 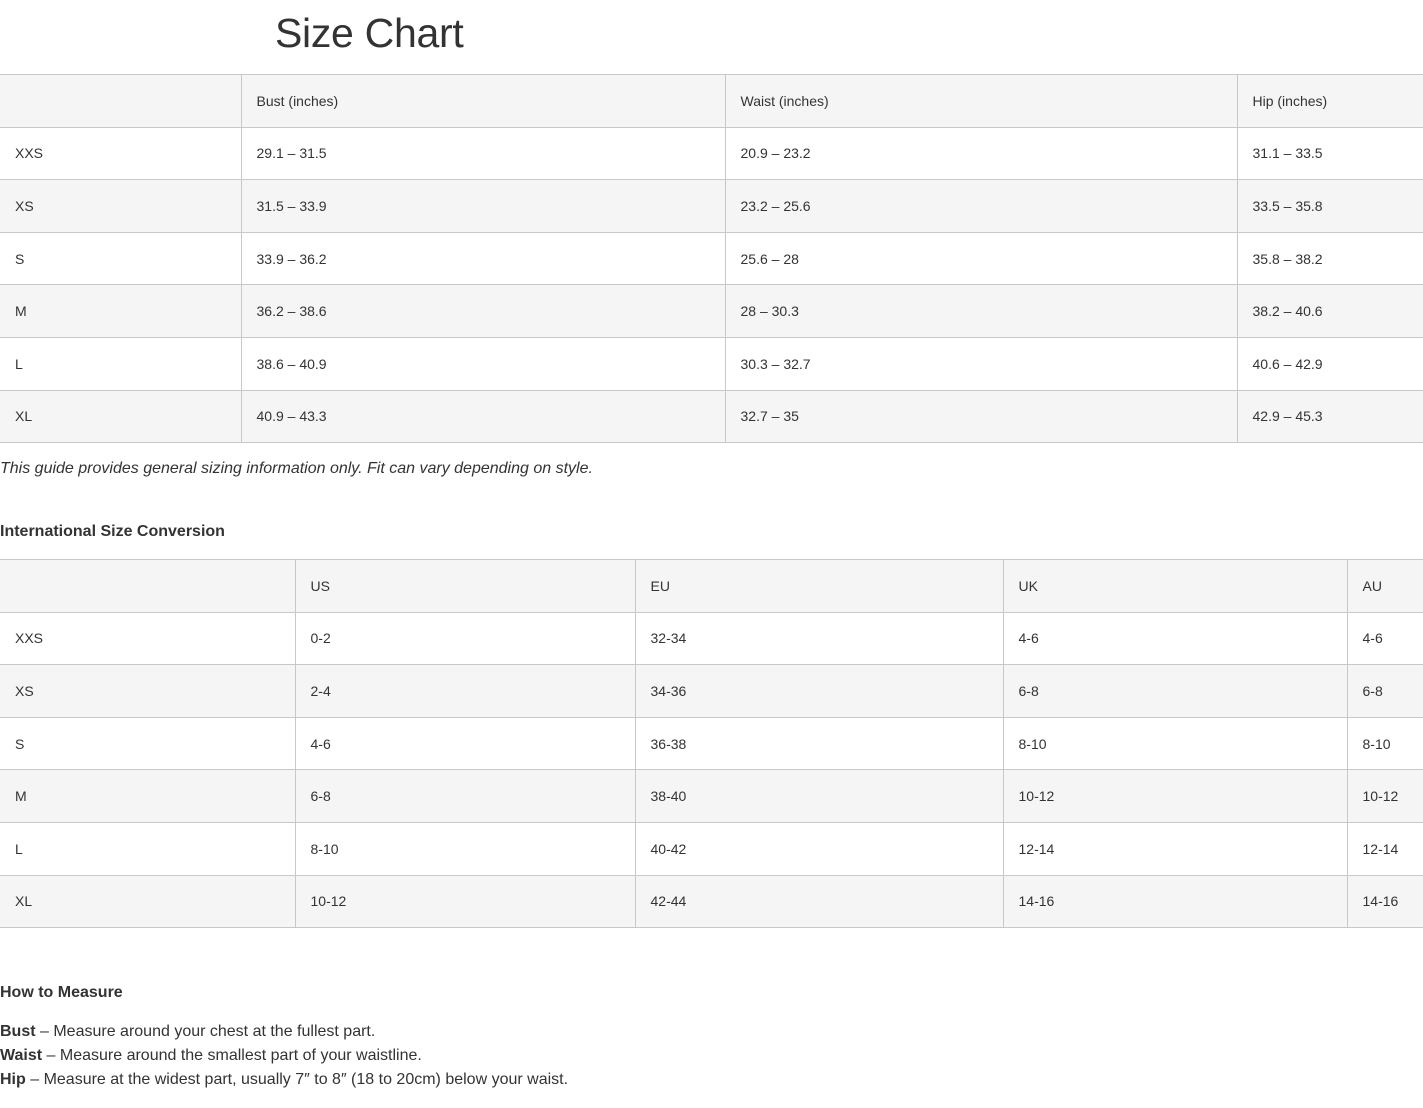 I want to click on table-cell: 20.9 – 23.2, so click(x=980, y=153).